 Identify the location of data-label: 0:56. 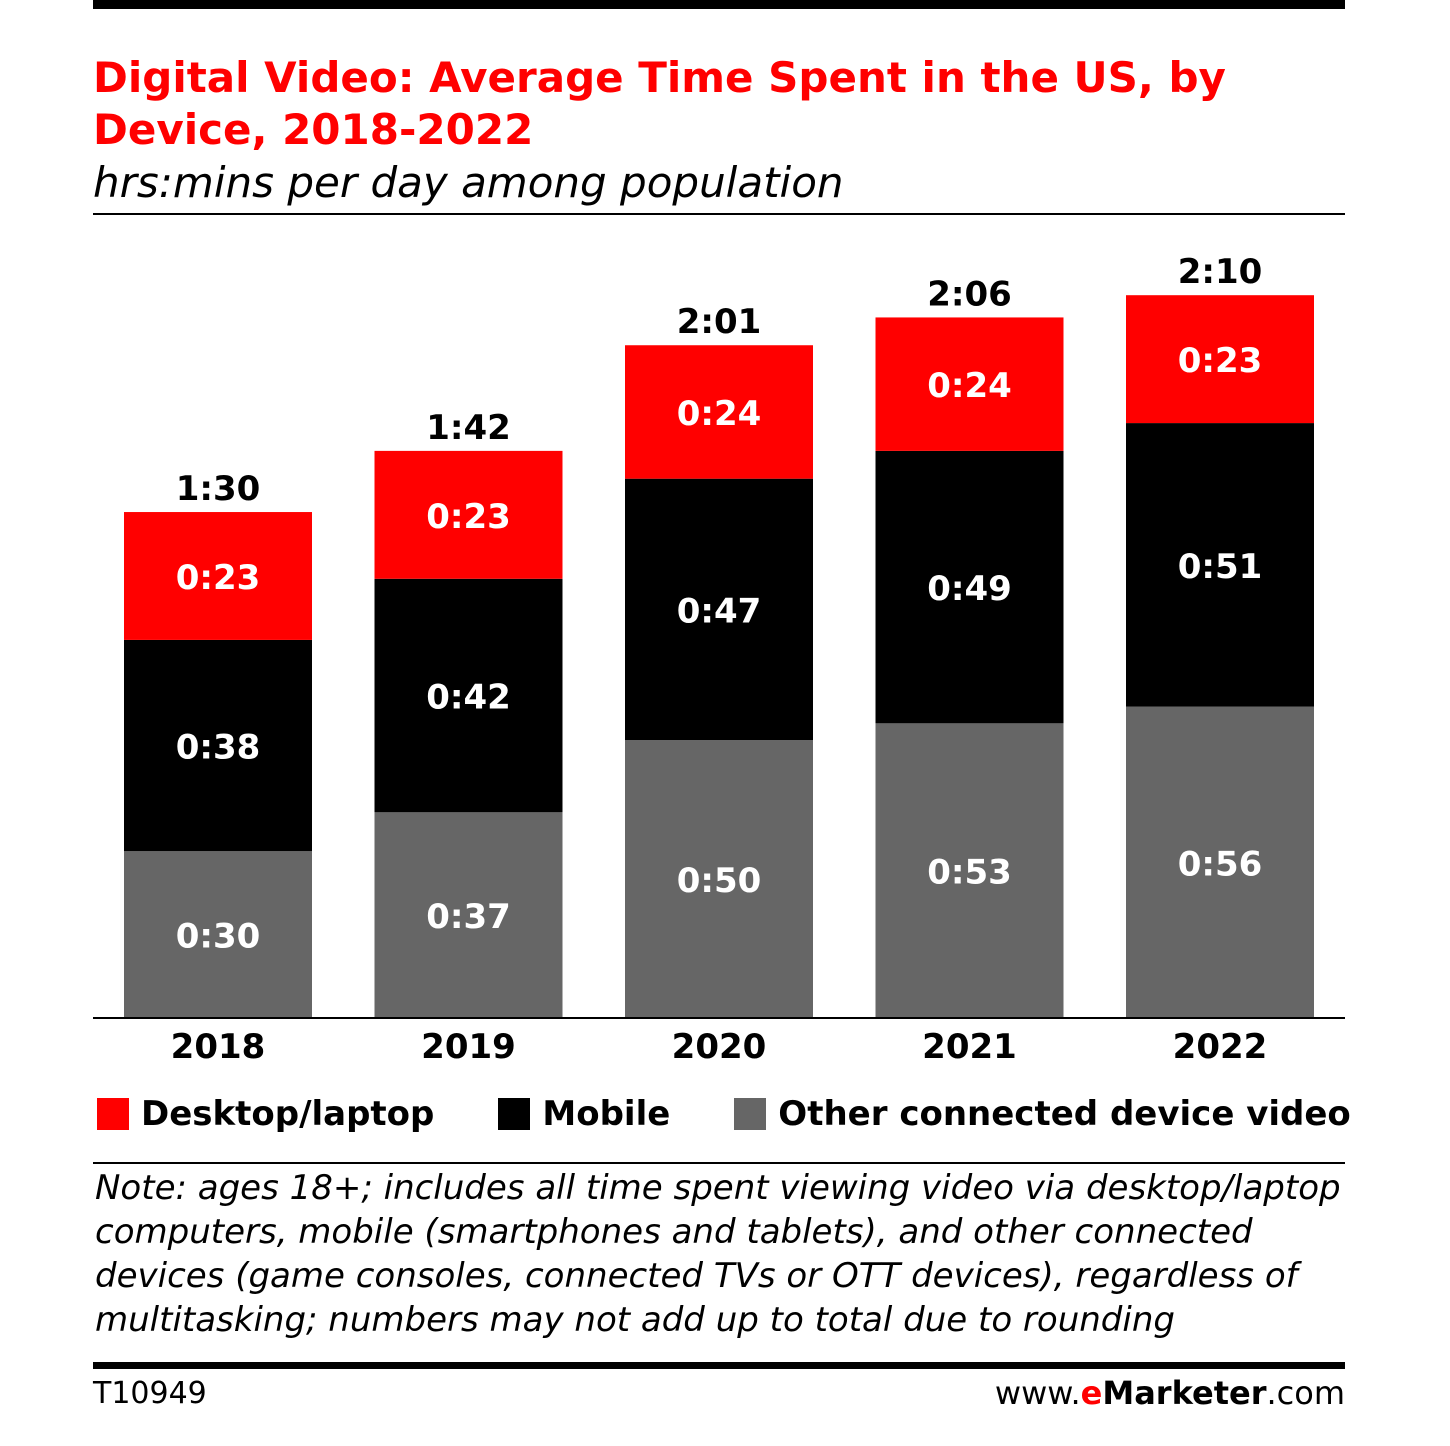
(1220, 864).